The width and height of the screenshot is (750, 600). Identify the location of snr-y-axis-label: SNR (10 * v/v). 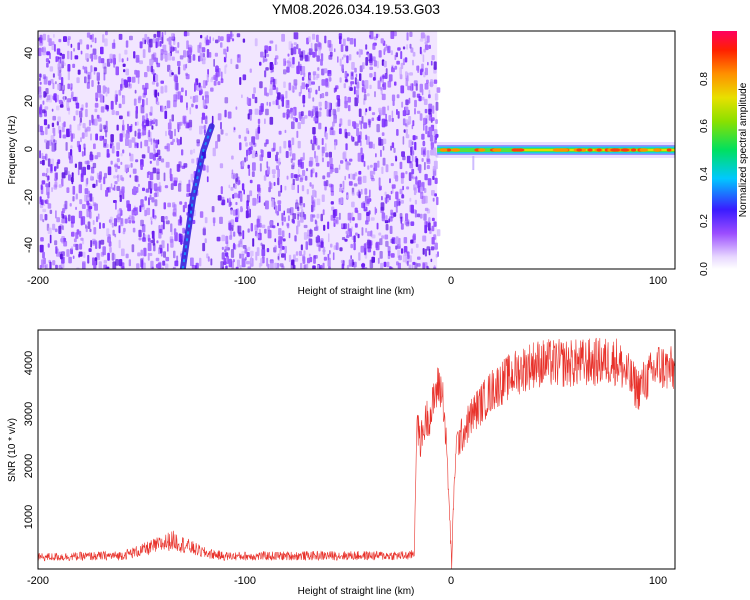
(12, 450).